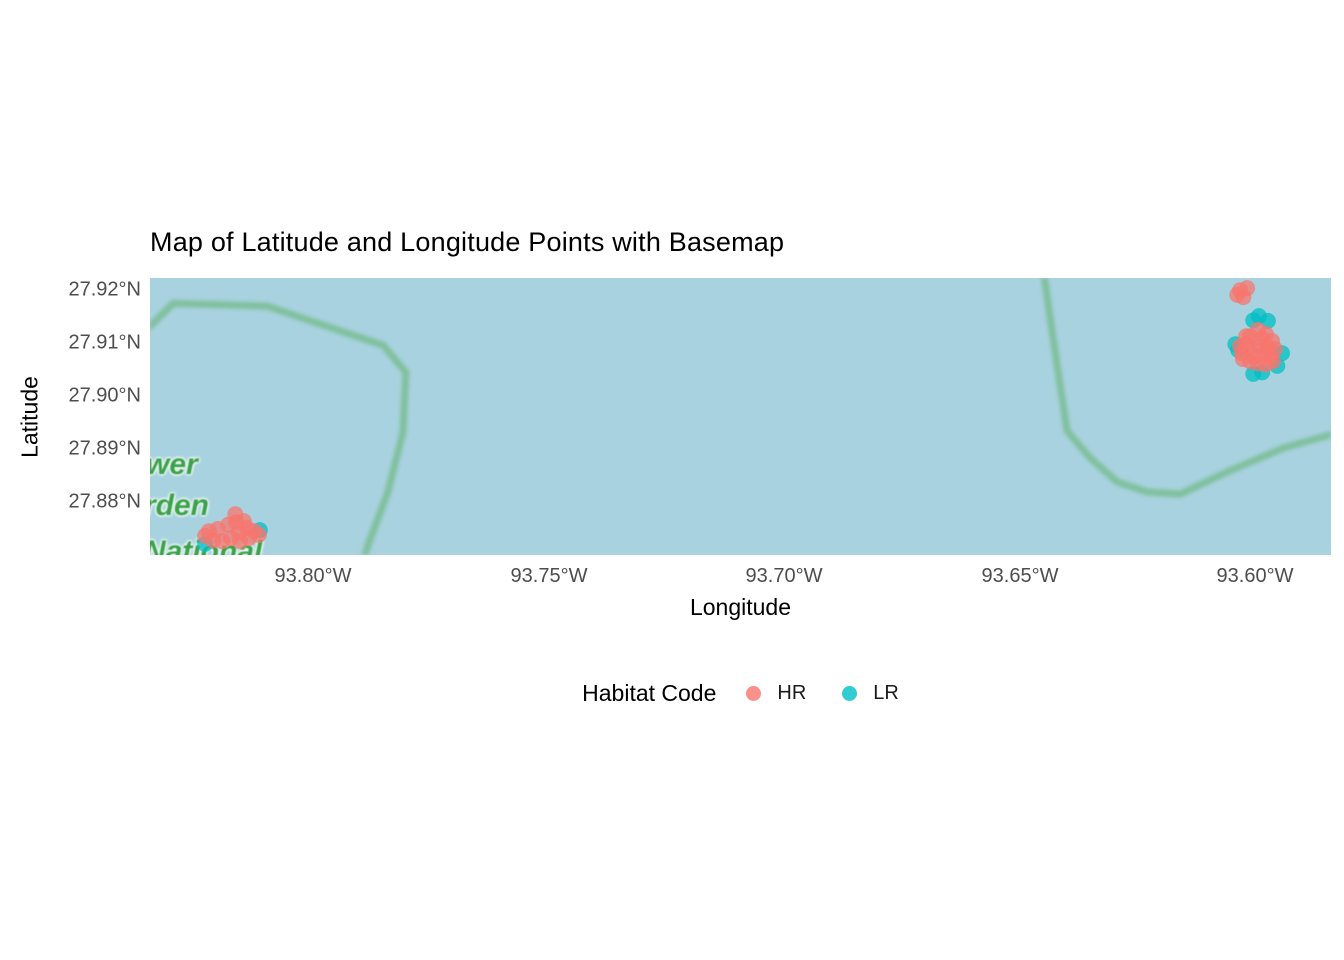  What do you see at coordinates (1020, 576) in the screenshot?
I see `x-tick-label: 93.65°W` at bounding box center [1020, 576].